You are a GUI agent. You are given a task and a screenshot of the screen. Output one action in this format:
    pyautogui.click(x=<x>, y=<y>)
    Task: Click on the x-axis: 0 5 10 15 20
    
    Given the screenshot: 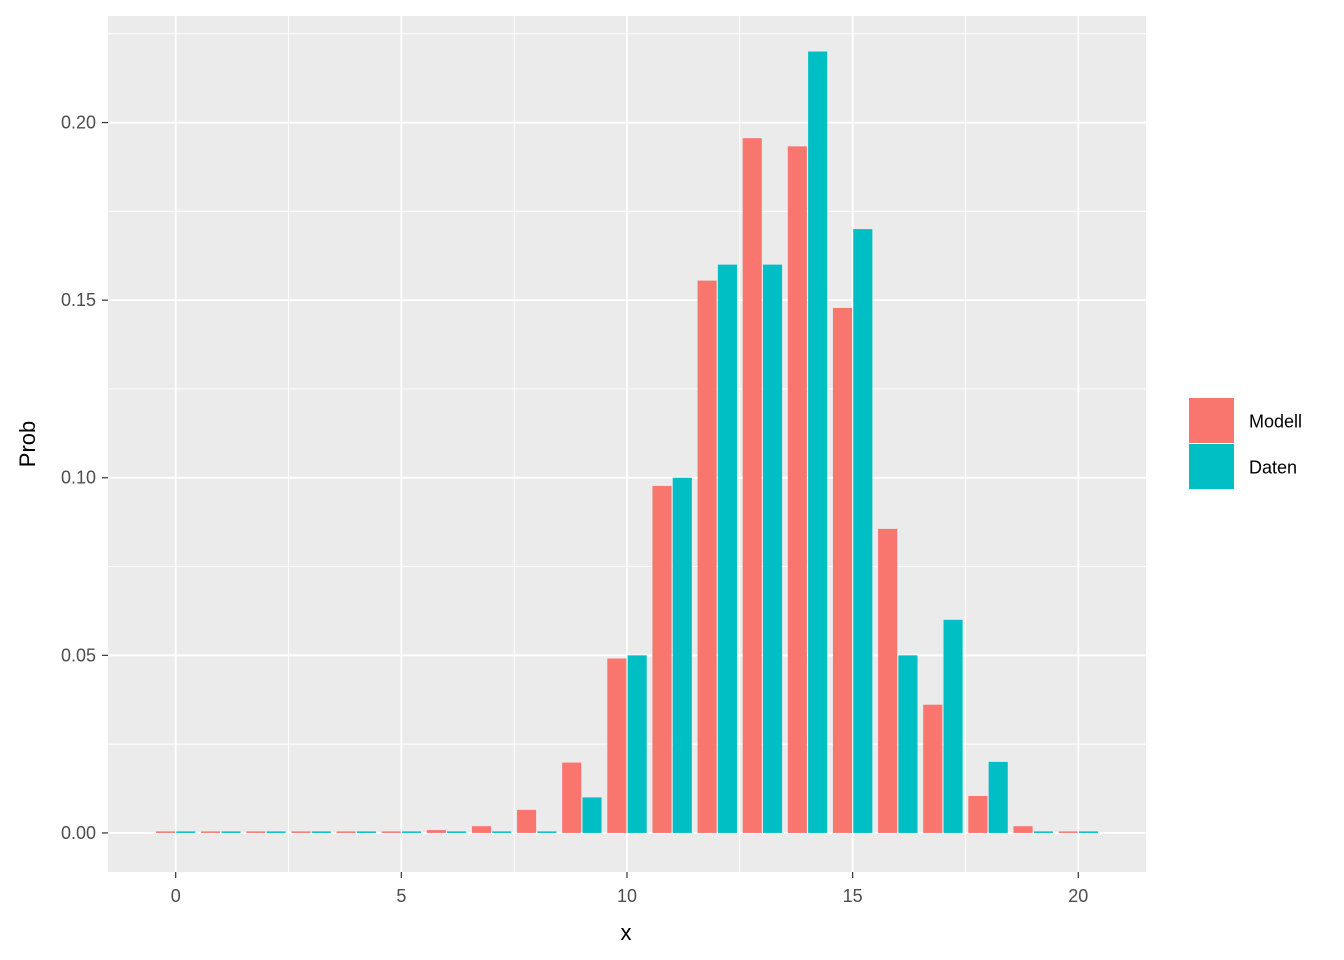 What is the action you would take?
    pyautogui.click(x=629, y=889)
    